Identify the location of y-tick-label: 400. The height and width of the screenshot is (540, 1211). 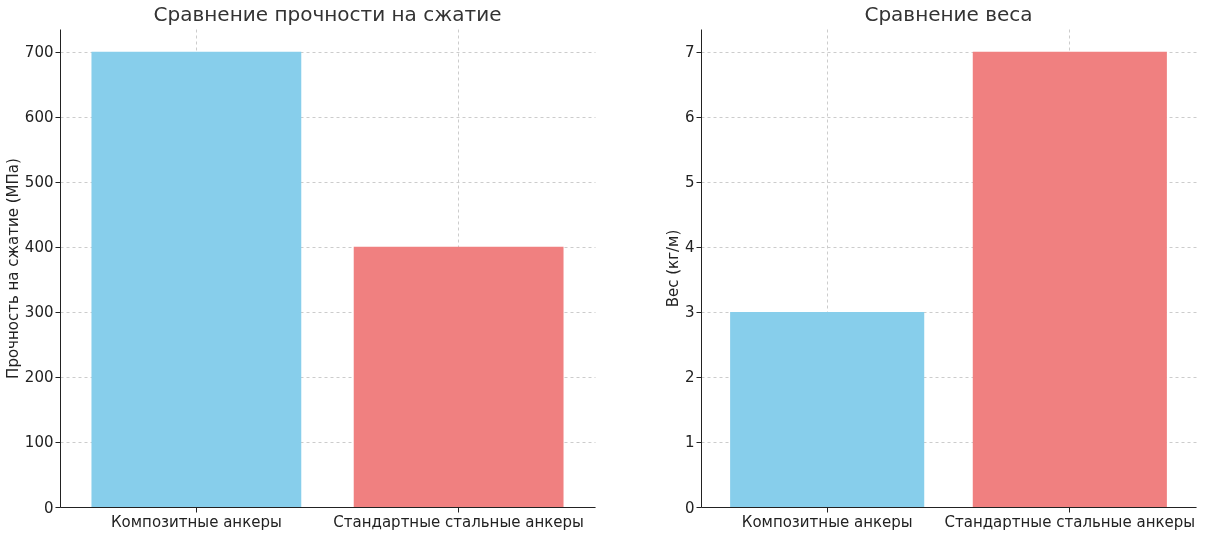
(39, 247).